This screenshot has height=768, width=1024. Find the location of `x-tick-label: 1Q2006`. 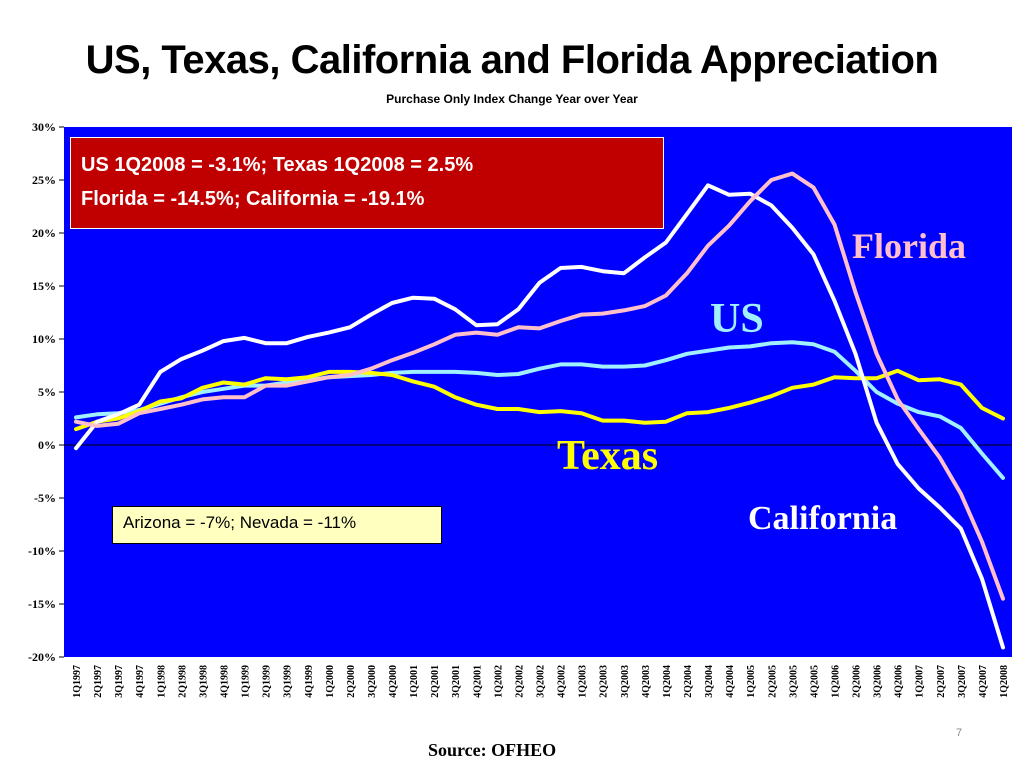

x-tick-label: 1Q2006 is located at coordinates (835, 681).